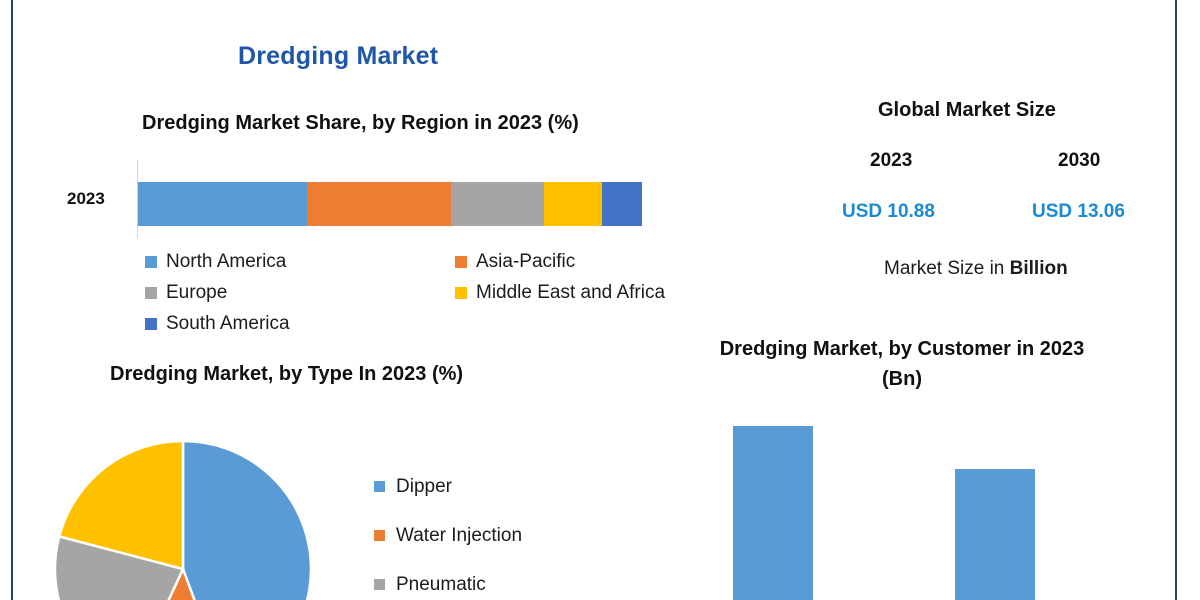 This screenshot has height=600, width=1200. Describe the element at coordinates (424, 486) in the screenshot. I see `type-legend-label: Dipper` at that location.